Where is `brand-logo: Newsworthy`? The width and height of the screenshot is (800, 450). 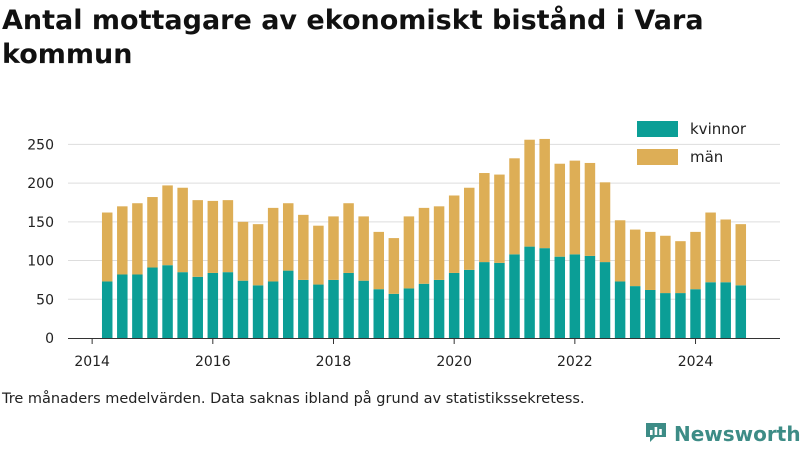 brand-logo: Newsworthy is located at coordinates (722, 434).